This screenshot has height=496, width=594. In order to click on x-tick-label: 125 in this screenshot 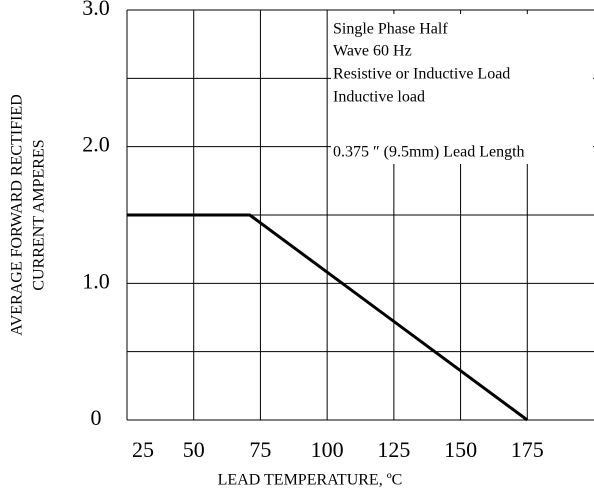, I will do `click(393, 449)`.